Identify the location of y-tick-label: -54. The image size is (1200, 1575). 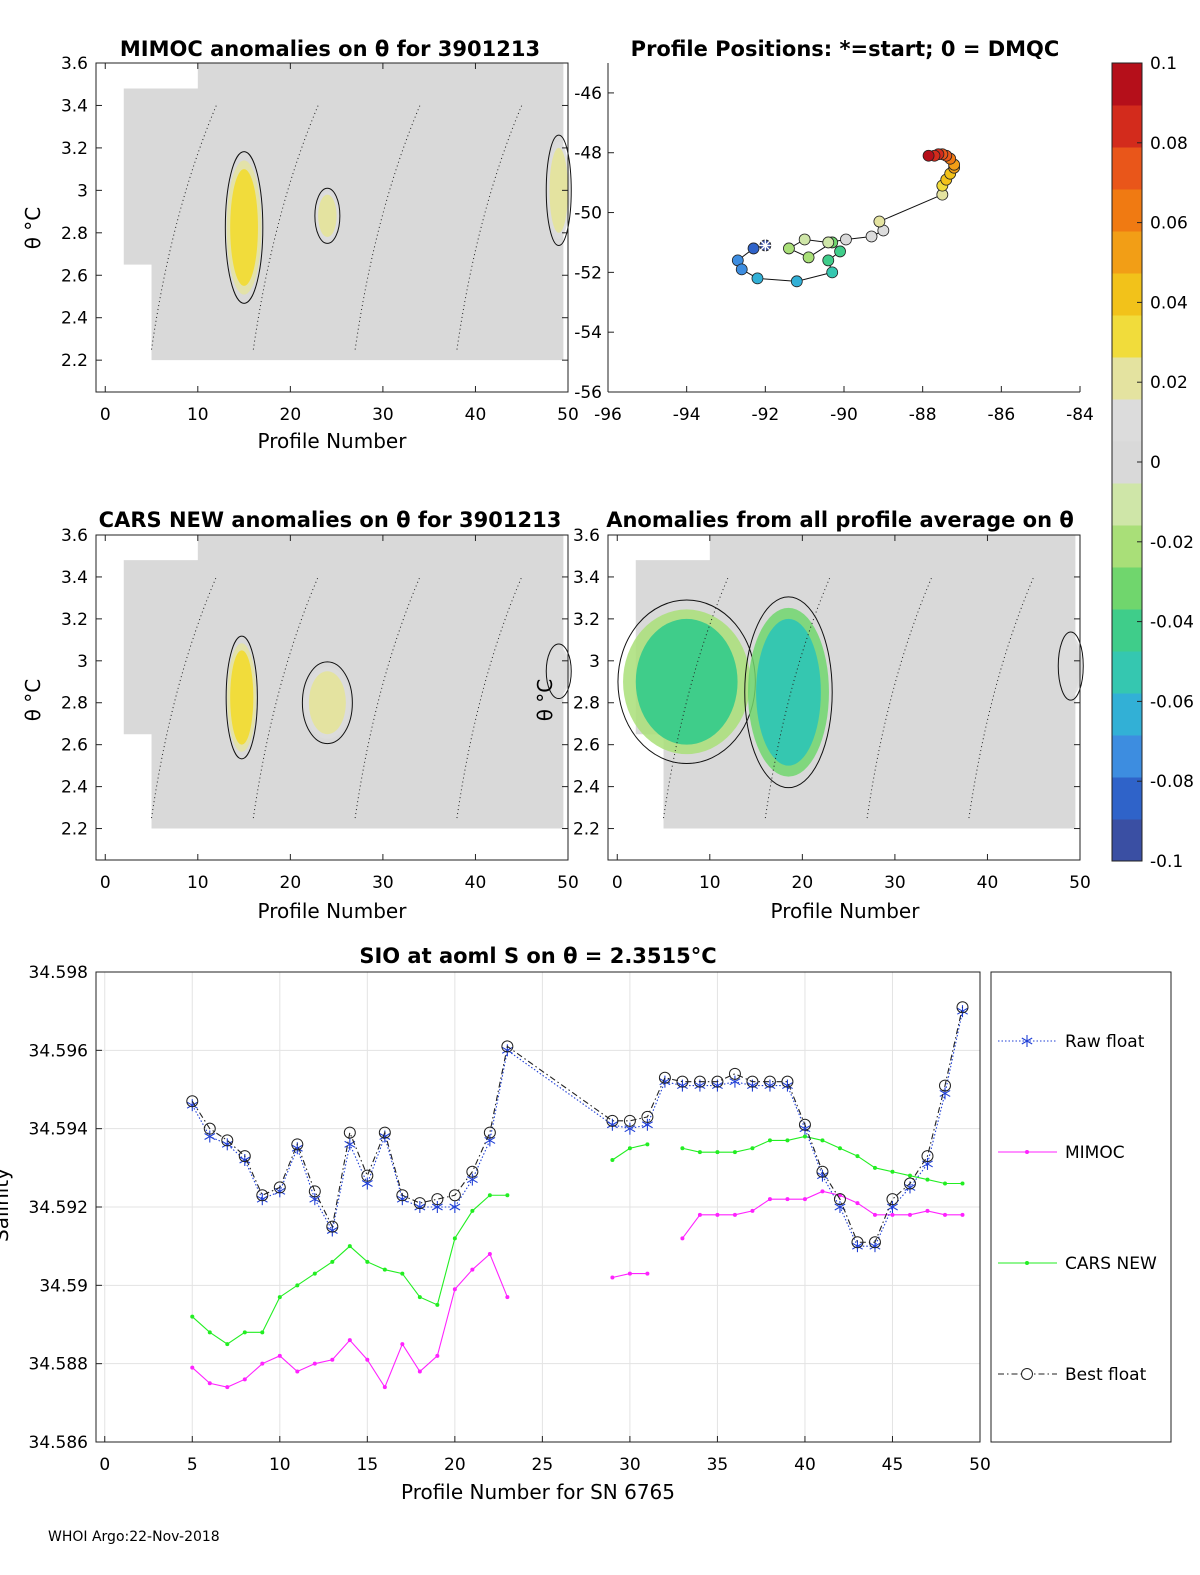
(588, 333).